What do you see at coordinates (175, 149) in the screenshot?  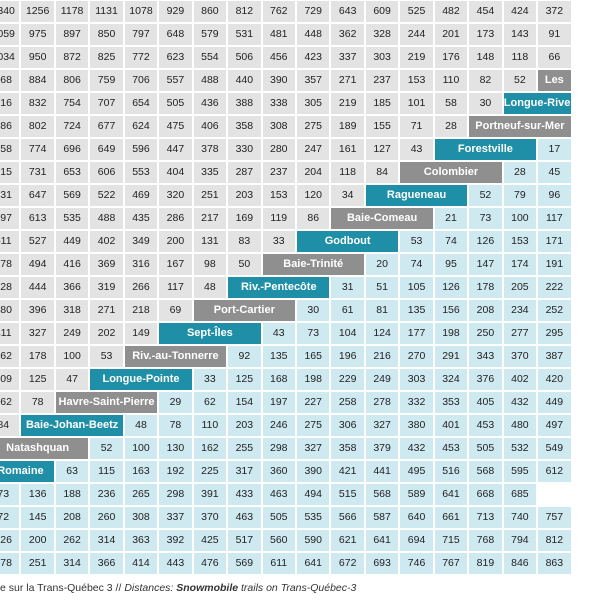 I see `distance-cell: 447` at bounding box center [175, 149].